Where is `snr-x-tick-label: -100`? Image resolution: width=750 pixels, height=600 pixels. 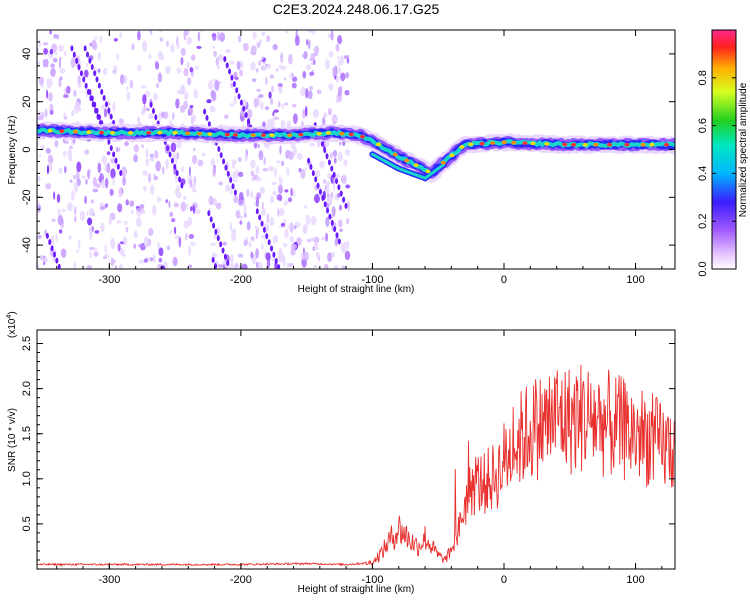
snr-x-tick-label: -100 is located at coordinates (372, 580).